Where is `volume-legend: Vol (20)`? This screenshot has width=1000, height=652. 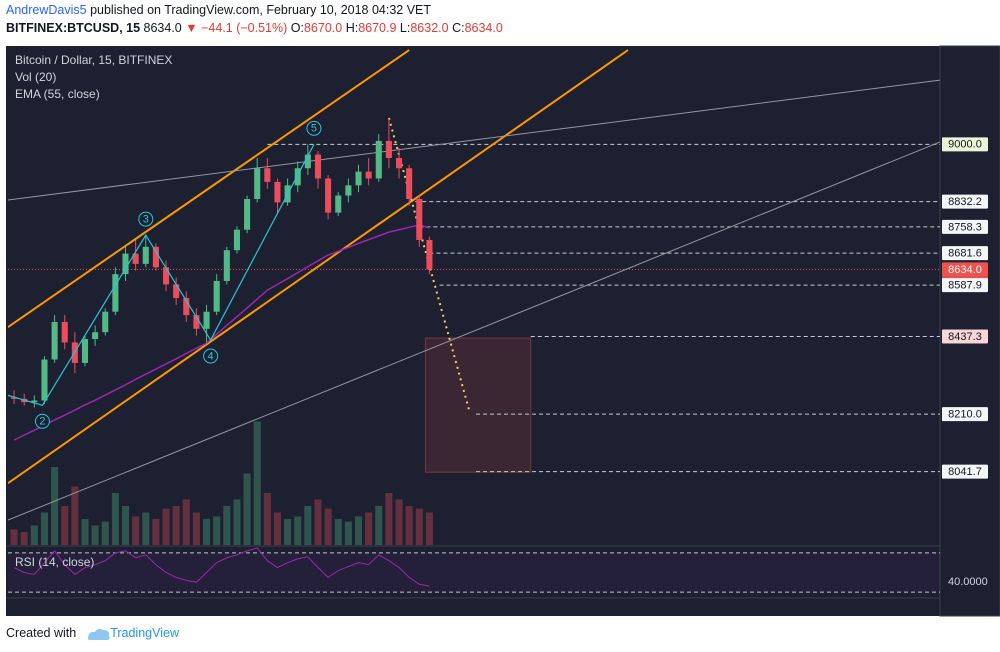
volume-legend: Vol (20) is located at coordinates (35, 77).